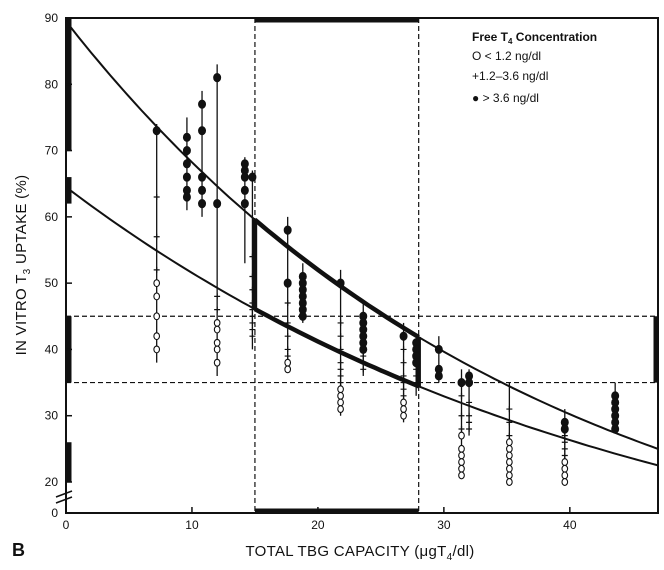  What do you see at coordinates (505, 98) in the screenshot?
I see `legend-entry-high: ● > 3.6 ng/dl` at bounding box center [505, 98].